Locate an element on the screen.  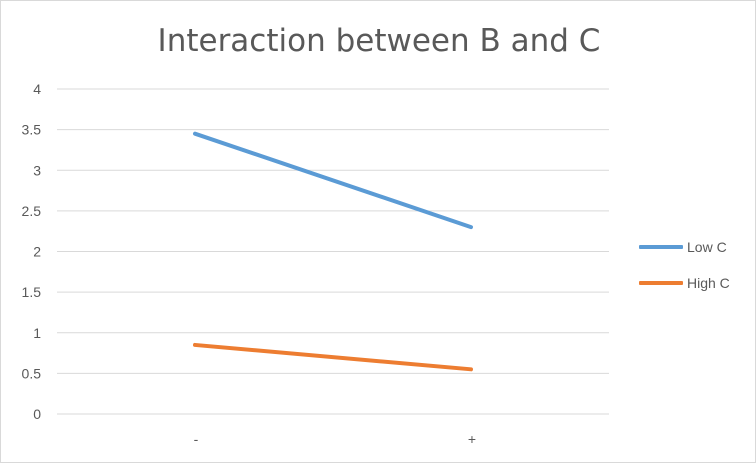
series-line-high-c is located at coordinates (333, 357).